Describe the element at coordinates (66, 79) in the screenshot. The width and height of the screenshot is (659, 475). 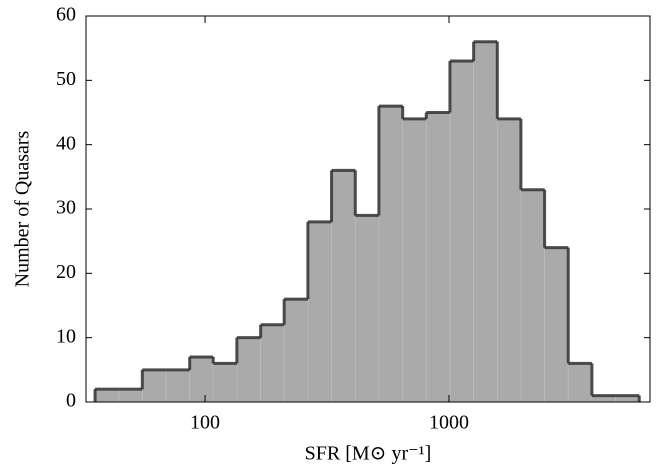
I see `y-tick-label: 50` at that location.